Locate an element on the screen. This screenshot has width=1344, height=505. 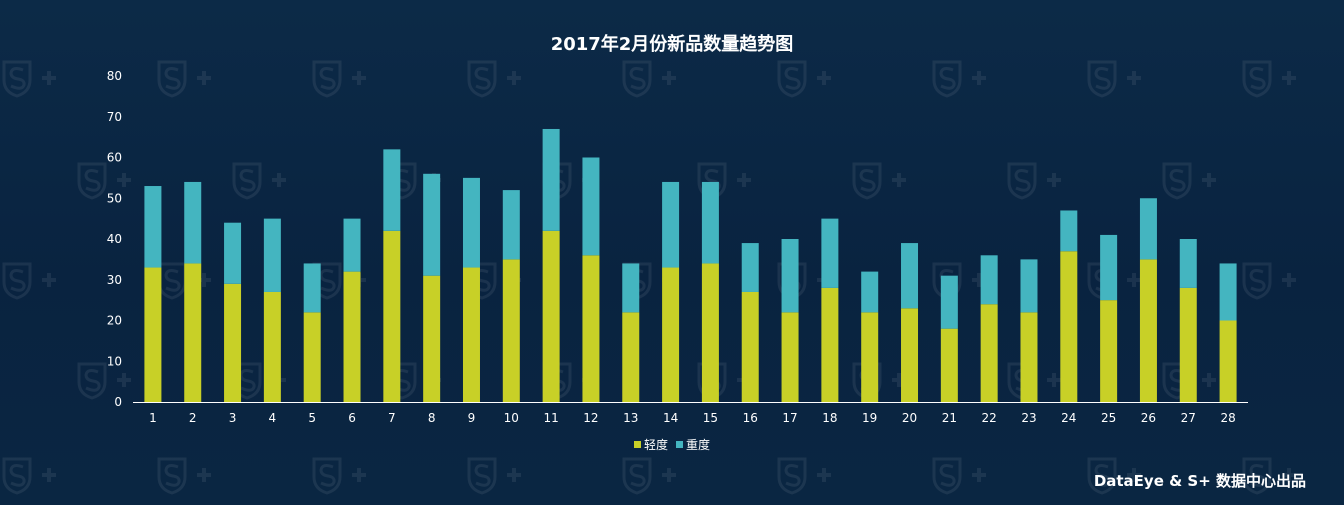
x-tick-label: 27 is located at coordinates (1188, 418).